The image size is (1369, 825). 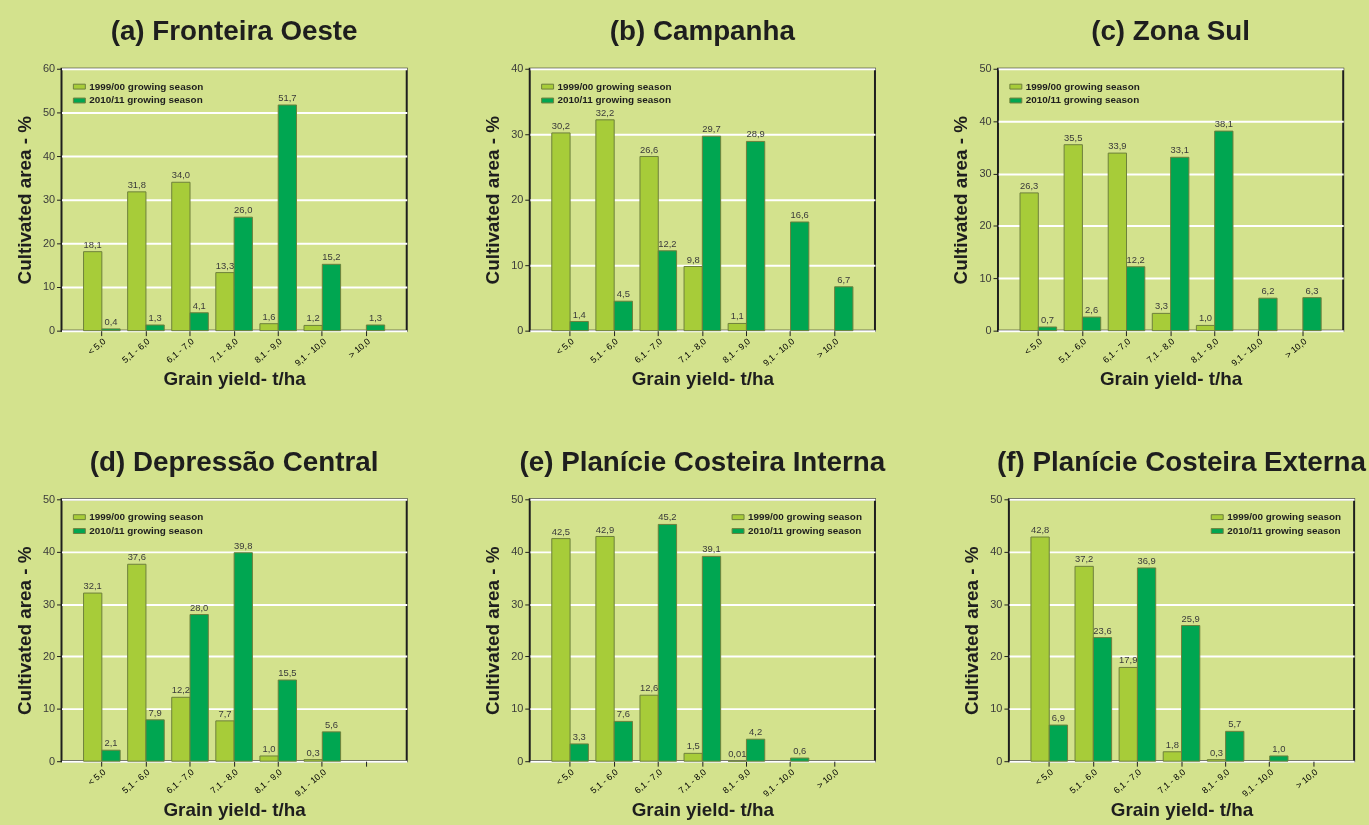 What do you see at coordinates (225, 265) in the screenshot?
I see `data-label: 13,3` at bounding box center [225, 265].